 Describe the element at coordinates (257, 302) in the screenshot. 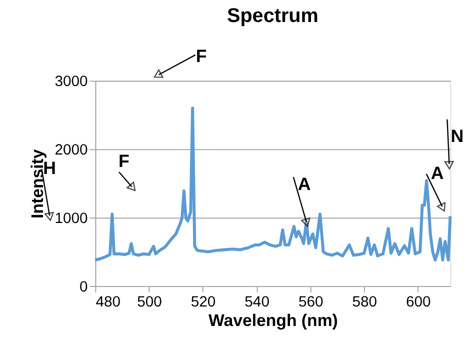

I see `x-tick-label: 540` at that location.